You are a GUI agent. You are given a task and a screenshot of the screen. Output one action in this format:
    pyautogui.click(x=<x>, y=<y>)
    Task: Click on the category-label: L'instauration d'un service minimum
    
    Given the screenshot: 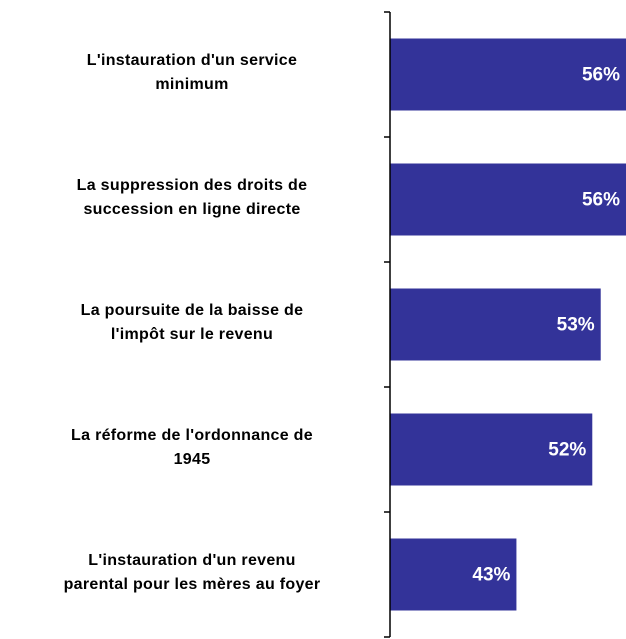 What is the action you would take?
    pyautogui.click(x=192, y=72)
    